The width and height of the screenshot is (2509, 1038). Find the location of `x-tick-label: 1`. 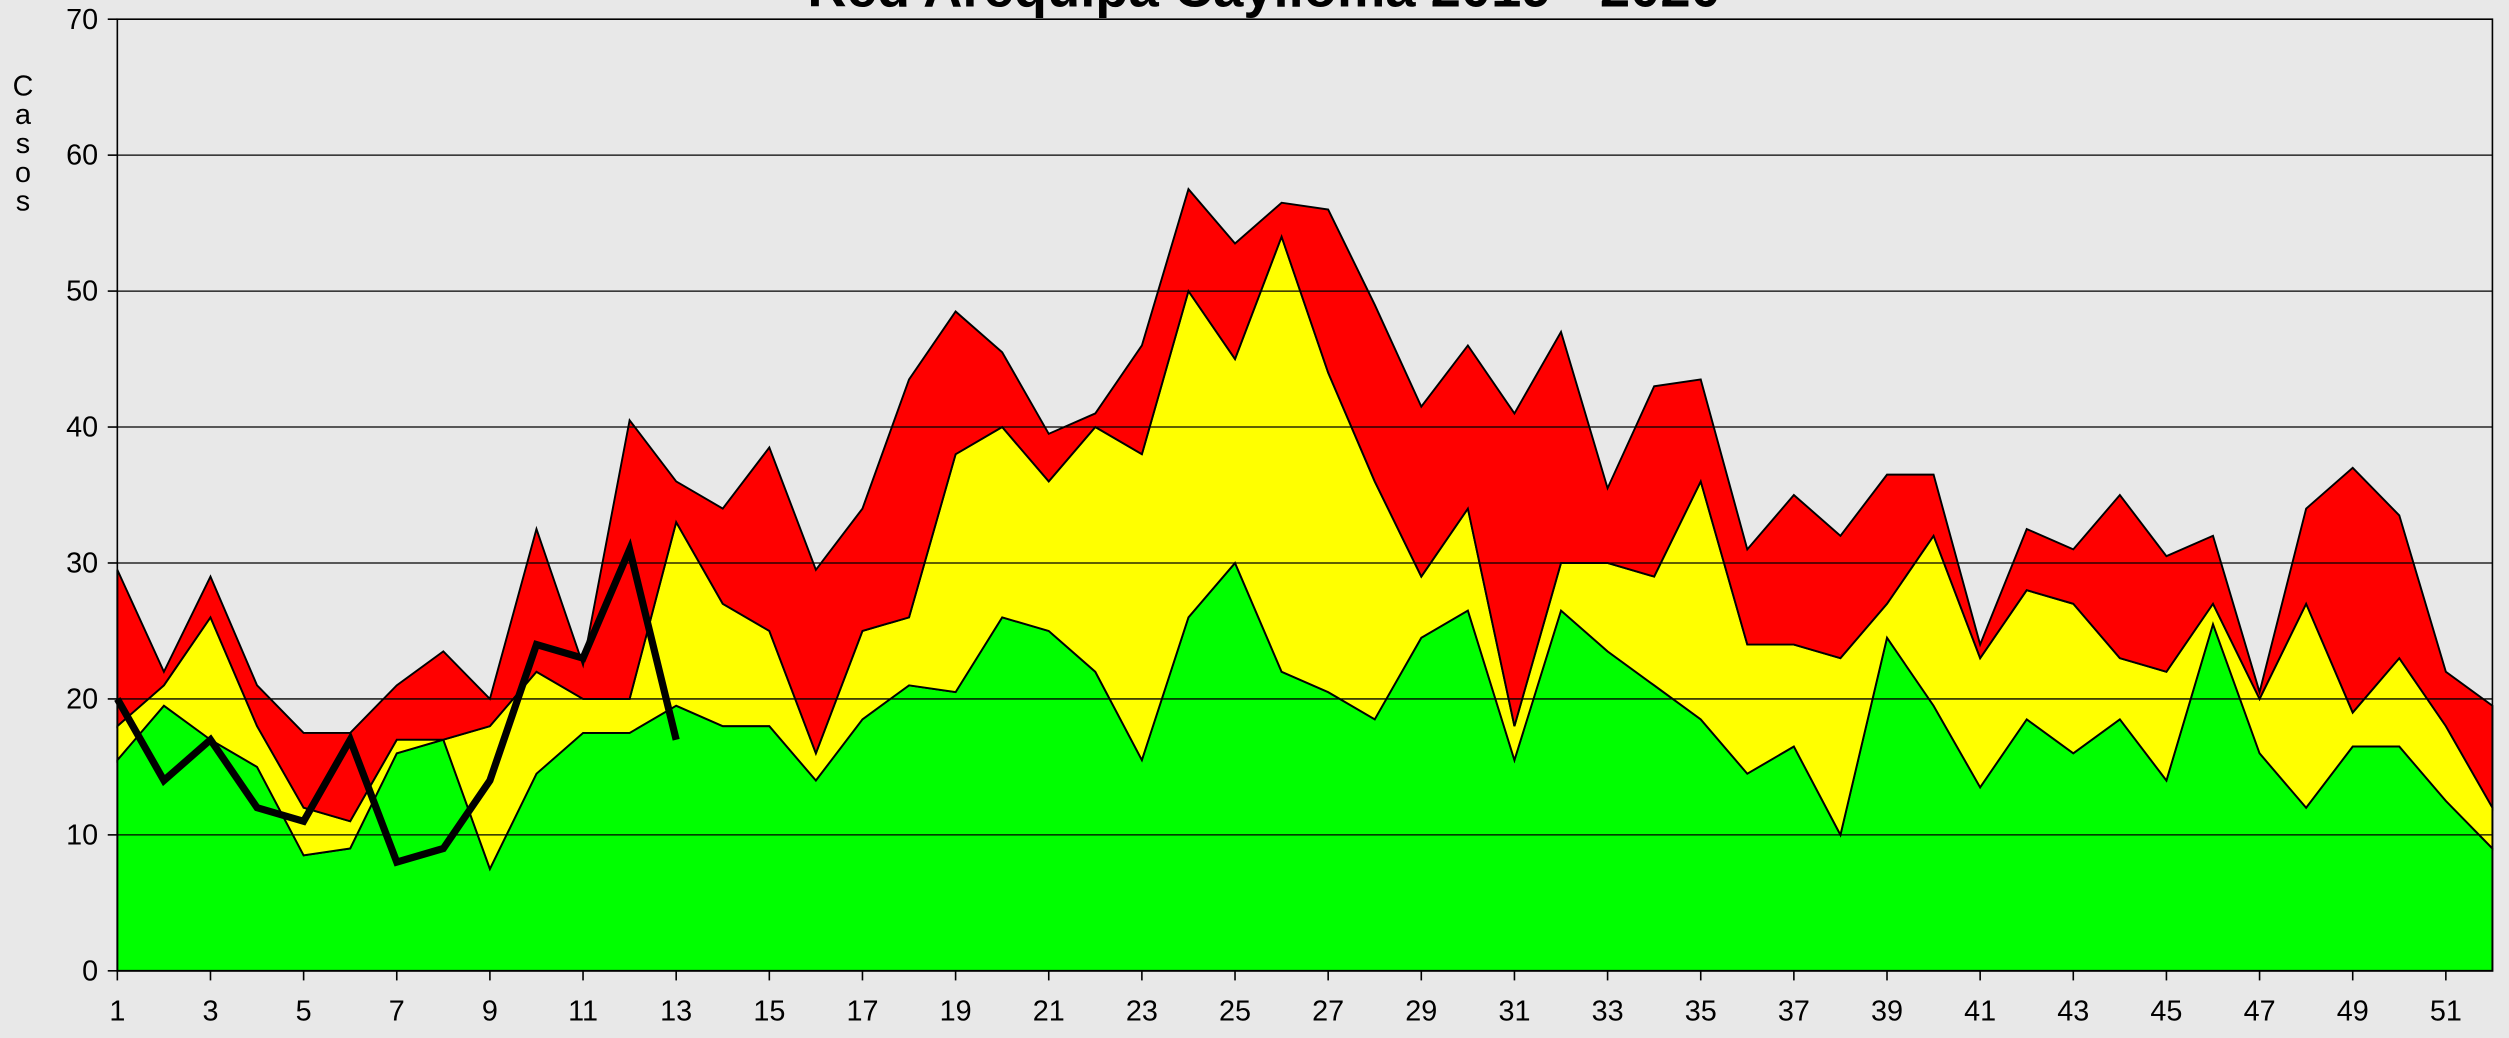

x-tick-label: 1 is located at coordinates (117, 1011).